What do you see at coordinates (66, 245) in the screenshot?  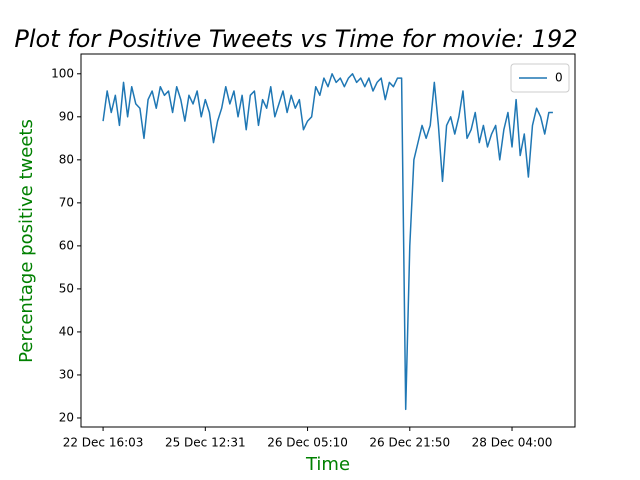 I see `y-tick-label: 60` at bounding box center [66, 245].